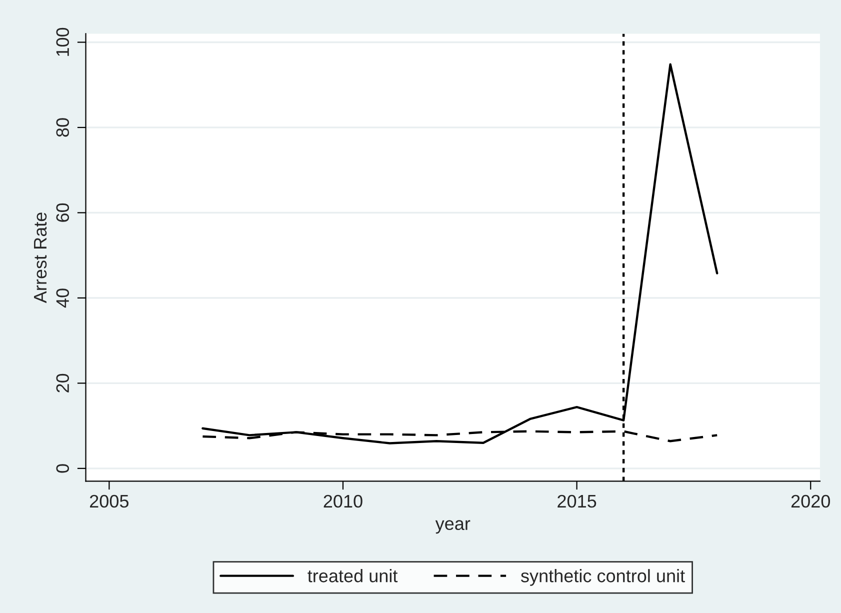  What do you see at coordinates (63, 383) in the screenshot?
I see `y-tick-label: 20` at bounding box center [63, 383].